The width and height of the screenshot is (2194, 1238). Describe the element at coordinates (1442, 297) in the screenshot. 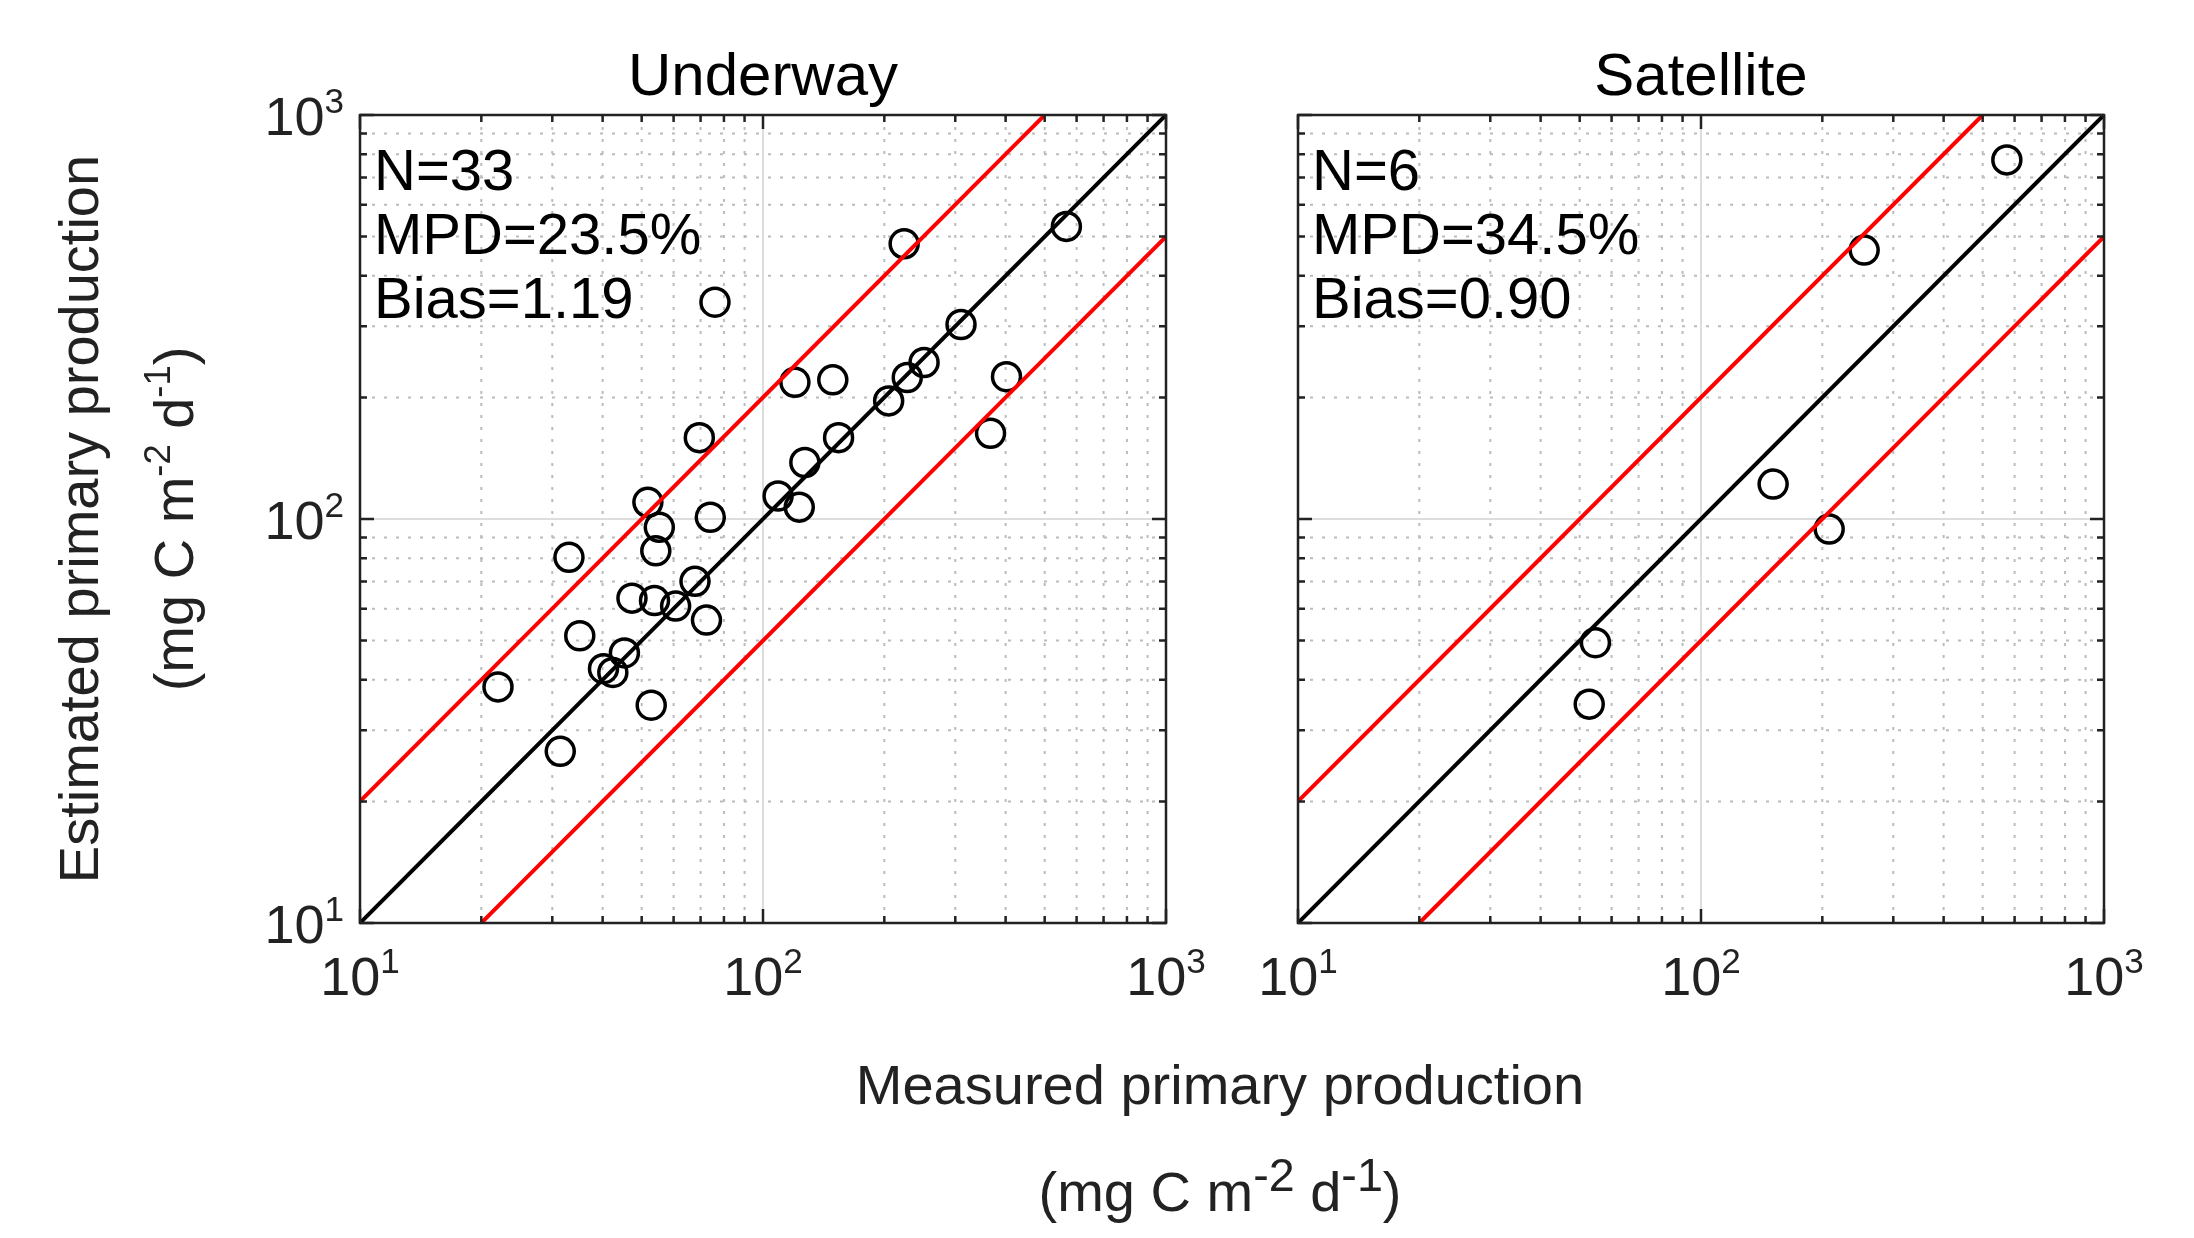

I see `annotation: Bias=0.90` at that location.